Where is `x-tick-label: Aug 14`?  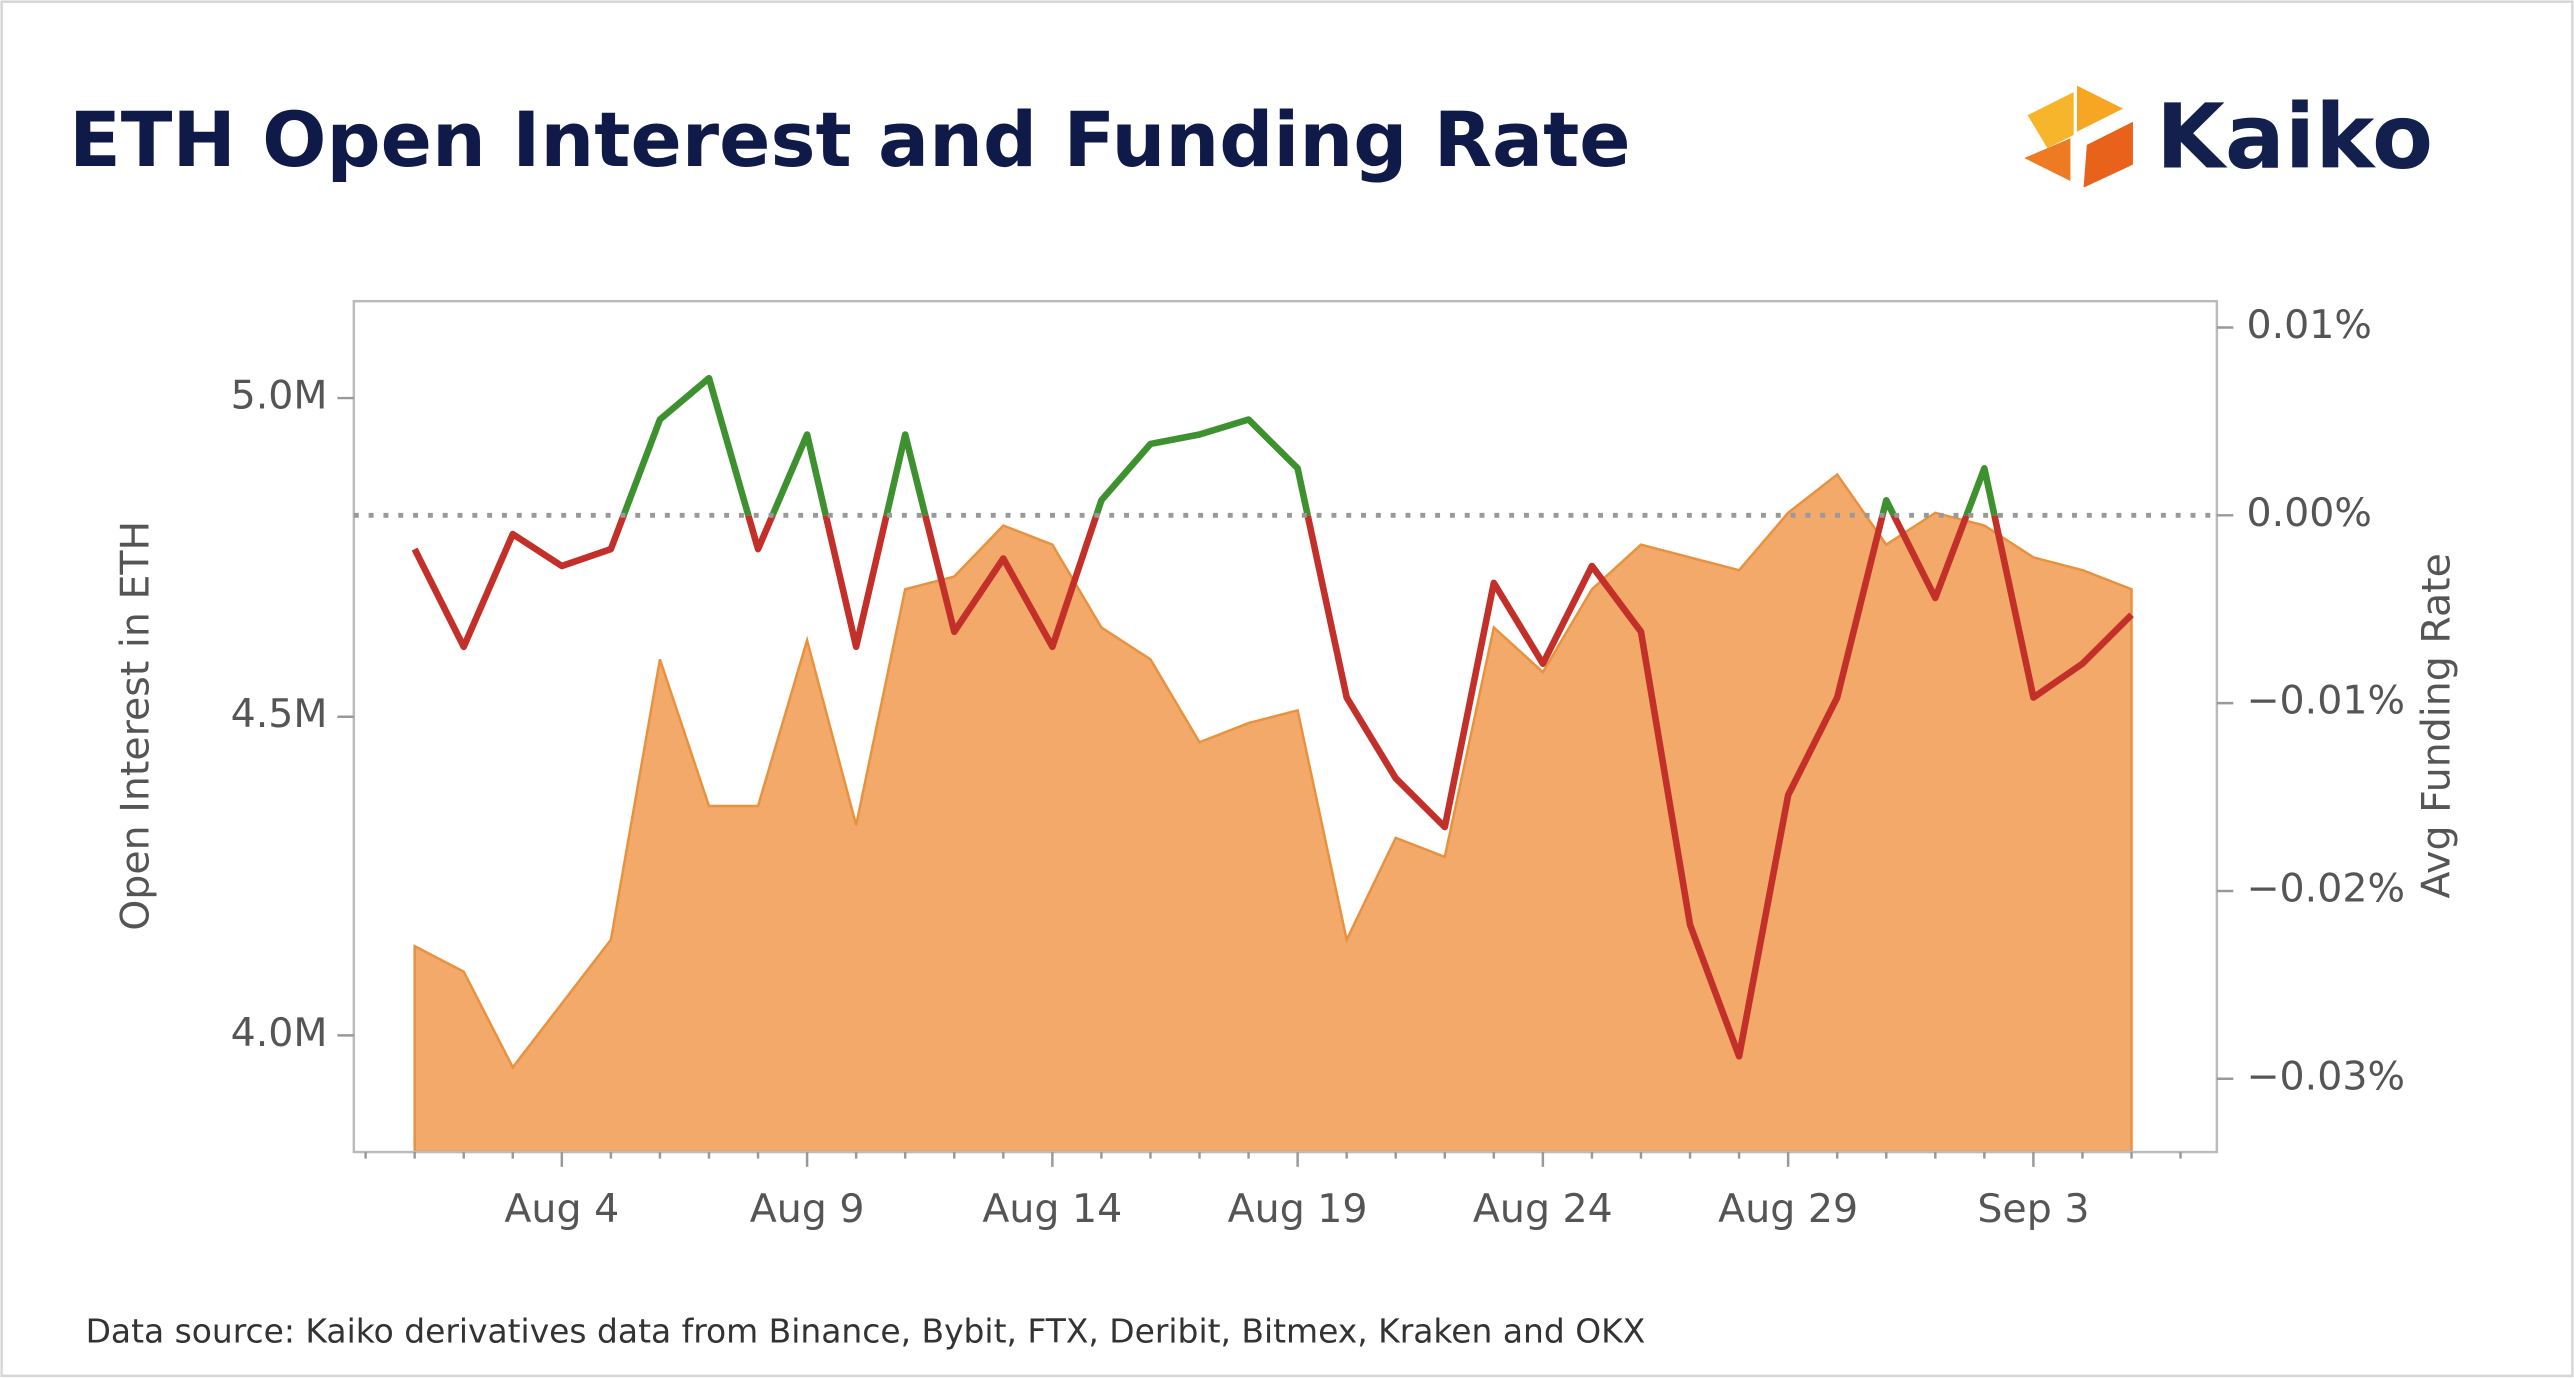
x-tick-label: Aug 14 is located at coordinates (1052, 1209).